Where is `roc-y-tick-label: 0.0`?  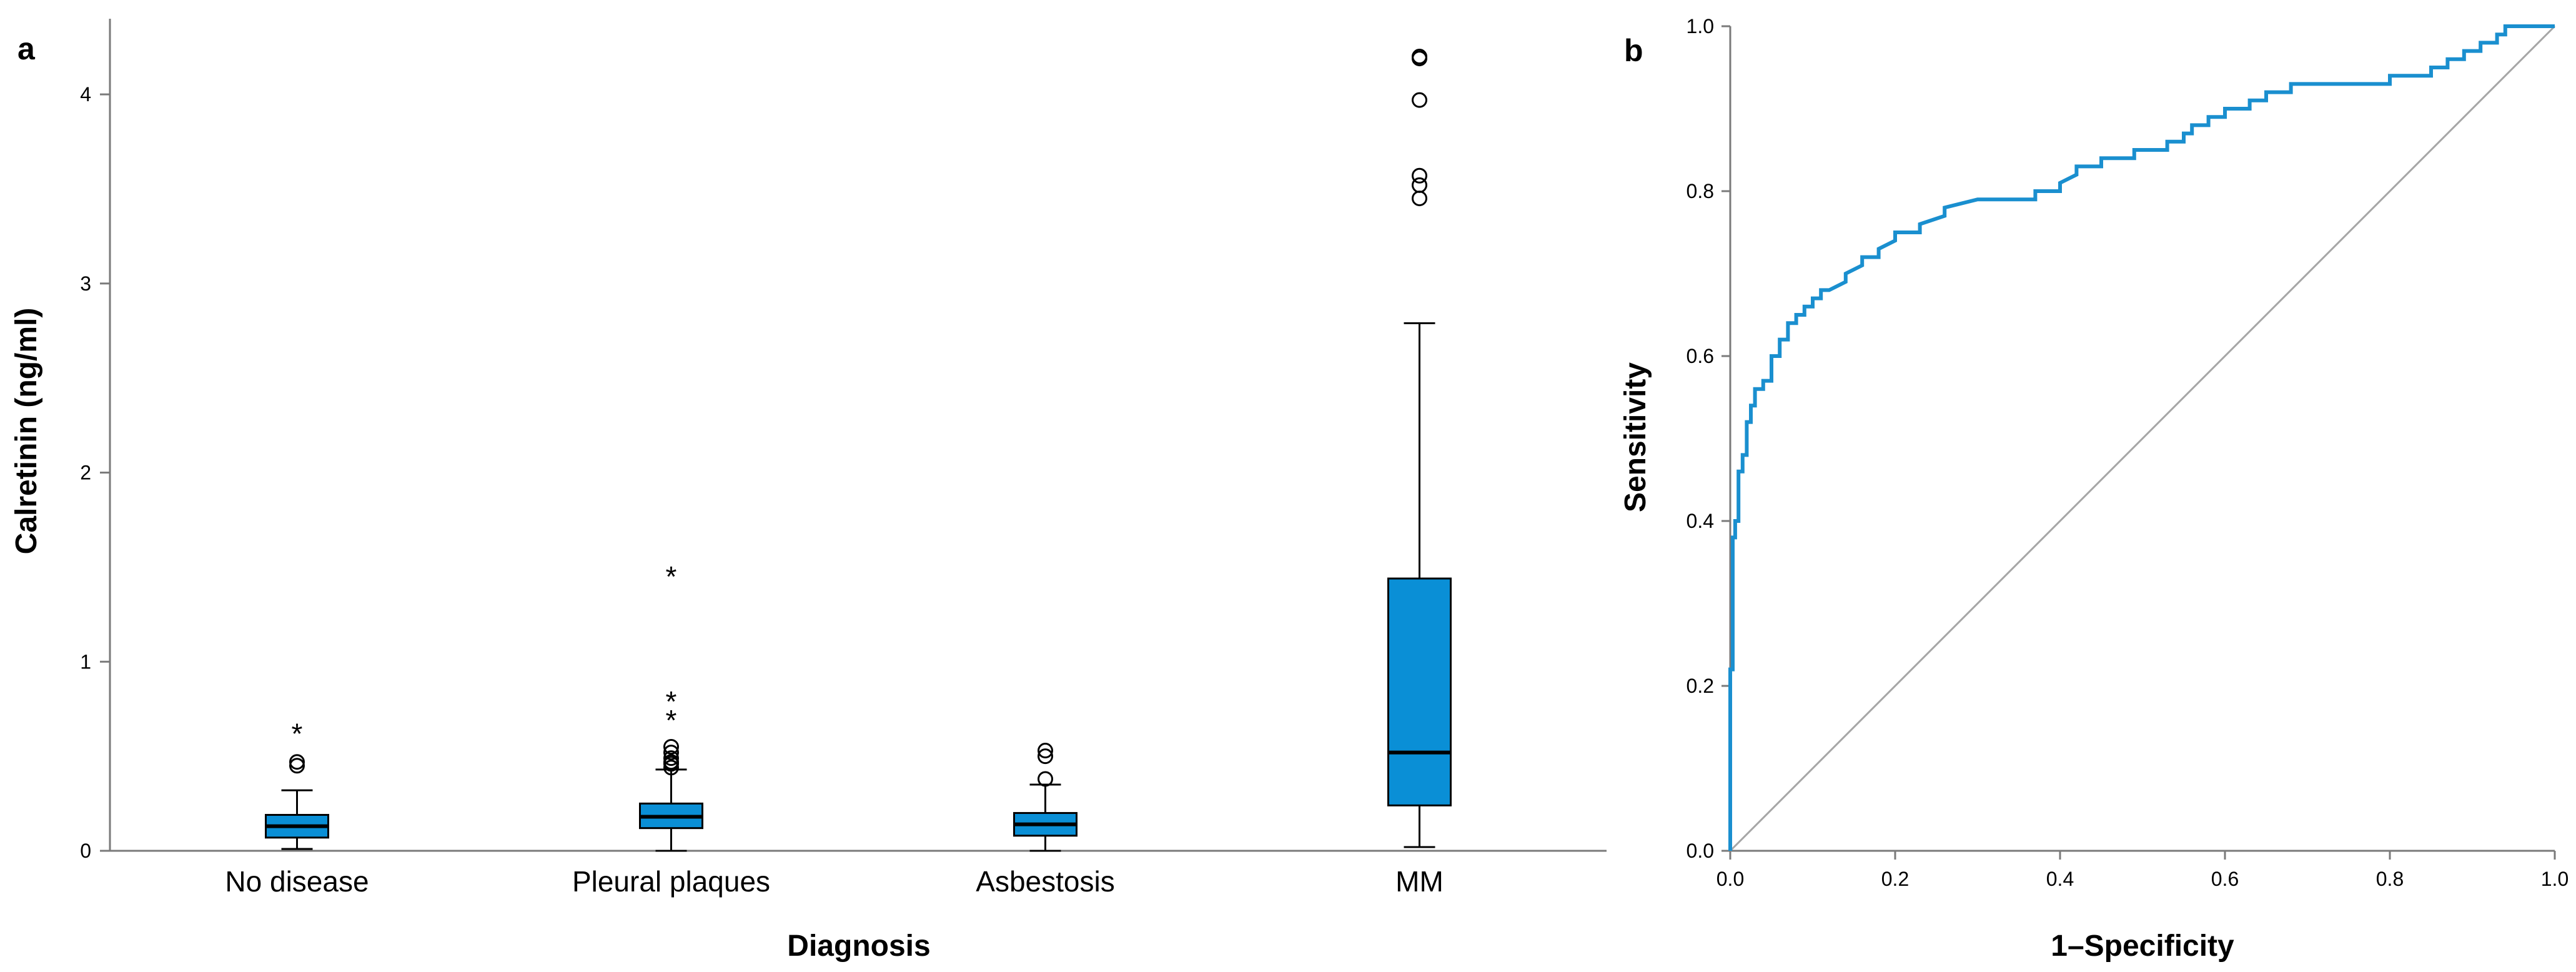
roc-y-tick-label: 0.0 is located at coordinates (1700, 851).